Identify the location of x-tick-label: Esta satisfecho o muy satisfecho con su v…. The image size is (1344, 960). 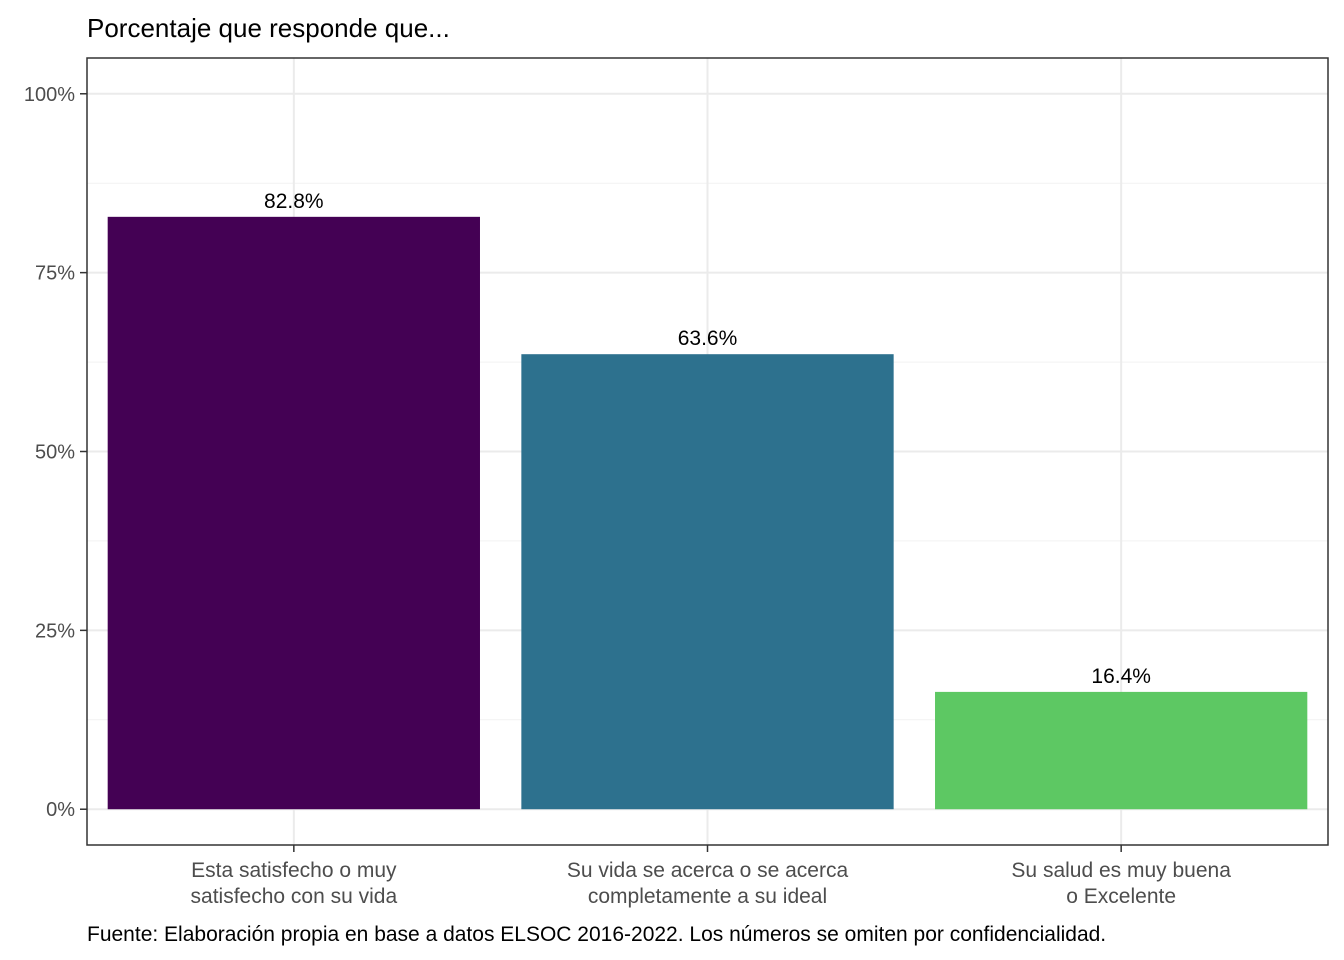
(294, 883).